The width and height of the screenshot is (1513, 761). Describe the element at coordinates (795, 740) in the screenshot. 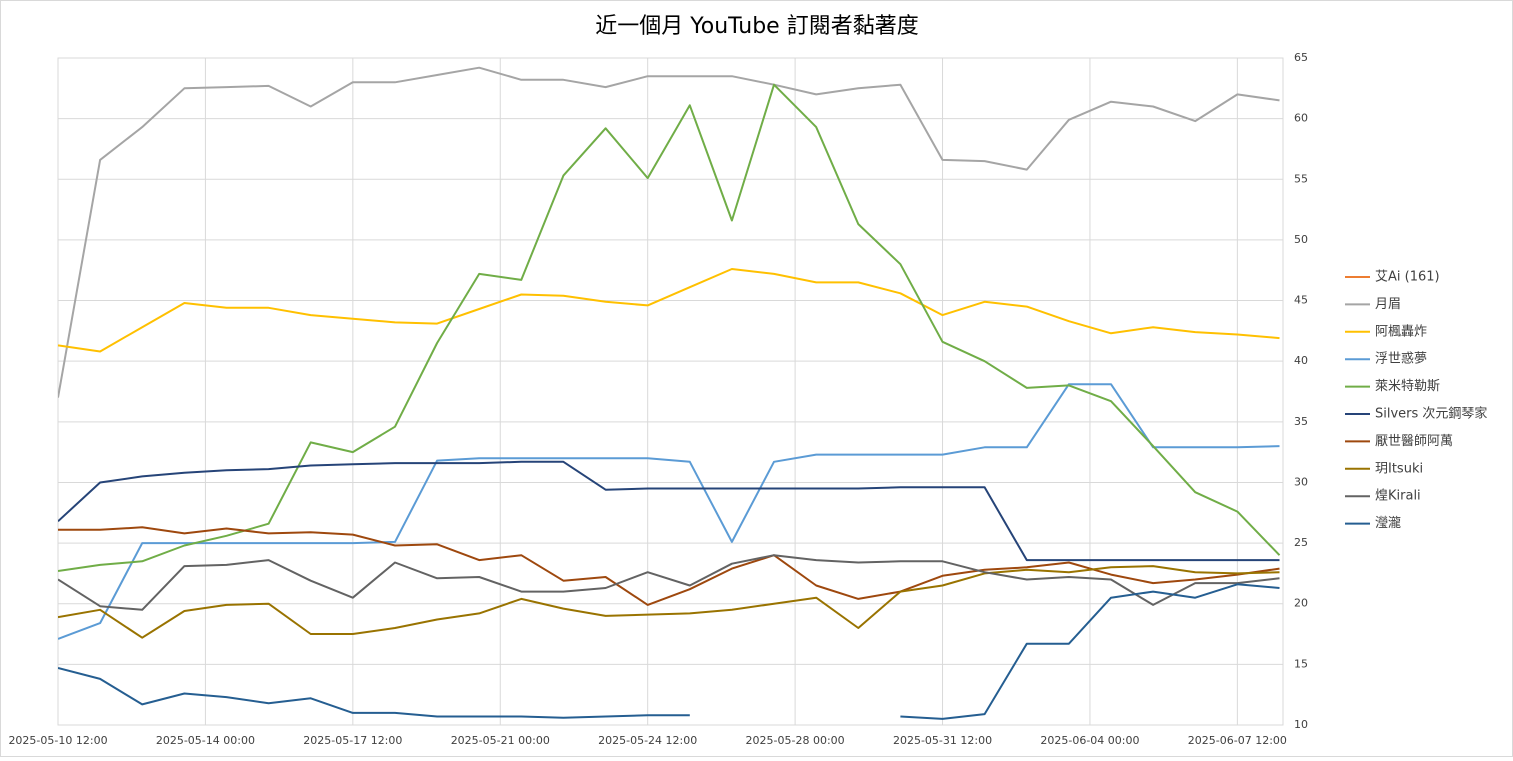

I see `x-tick-label: 2025-05-28 00:00` at that location.